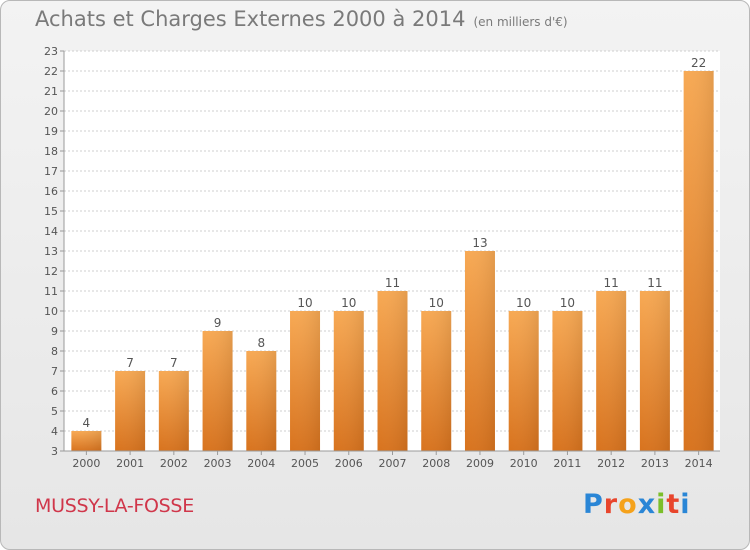  Describe the element at coordinates (51, 251) in the screenshot. I see `y-tick-label: 13` at that location.